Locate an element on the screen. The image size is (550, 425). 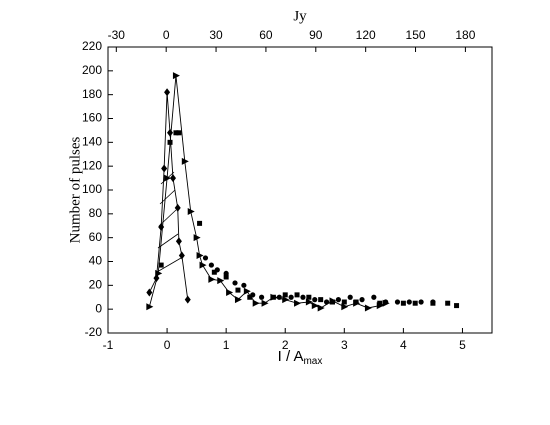
x-tick-label: 1 is located at coordinates (226, 345).